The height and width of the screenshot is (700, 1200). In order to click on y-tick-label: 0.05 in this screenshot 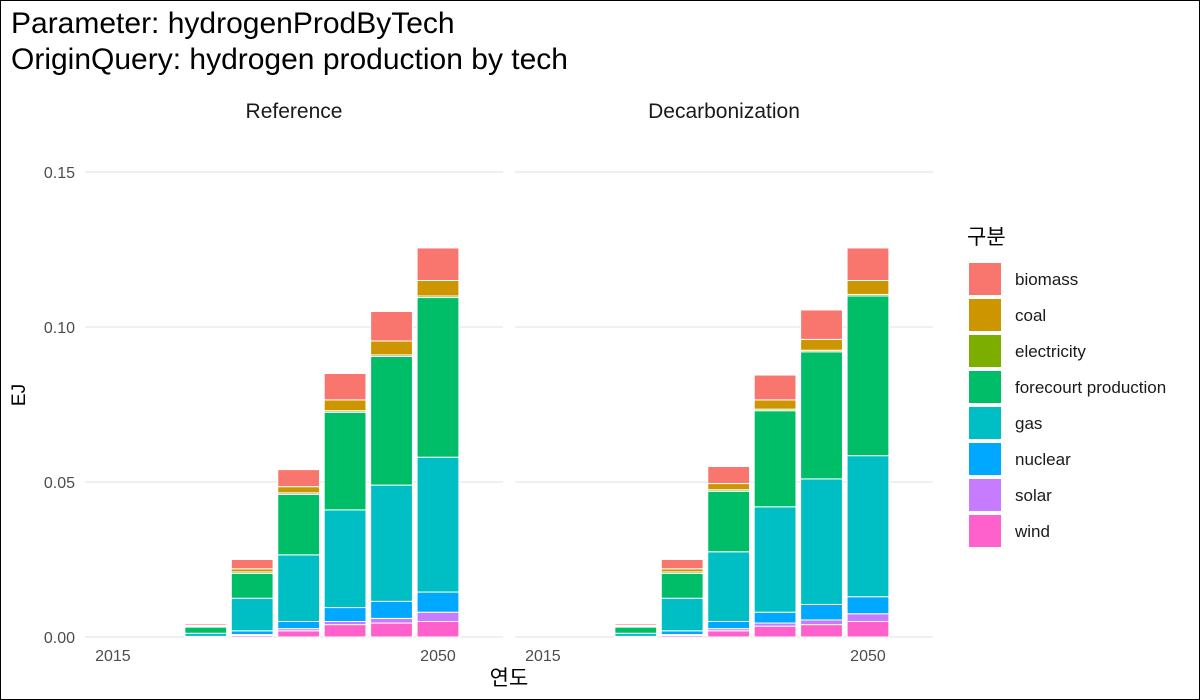, I will do `click(59, 483)`.